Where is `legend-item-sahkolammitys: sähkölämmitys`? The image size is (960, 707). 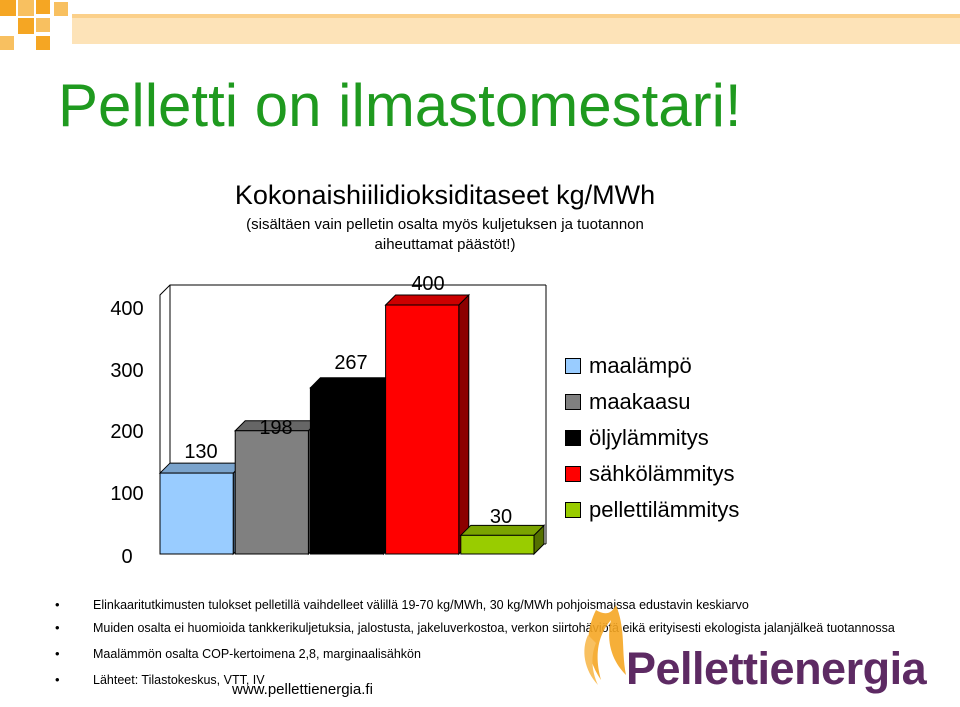
legend-item-sahkolammitys: sähkölämmitys is located at coordinates (652, 474).